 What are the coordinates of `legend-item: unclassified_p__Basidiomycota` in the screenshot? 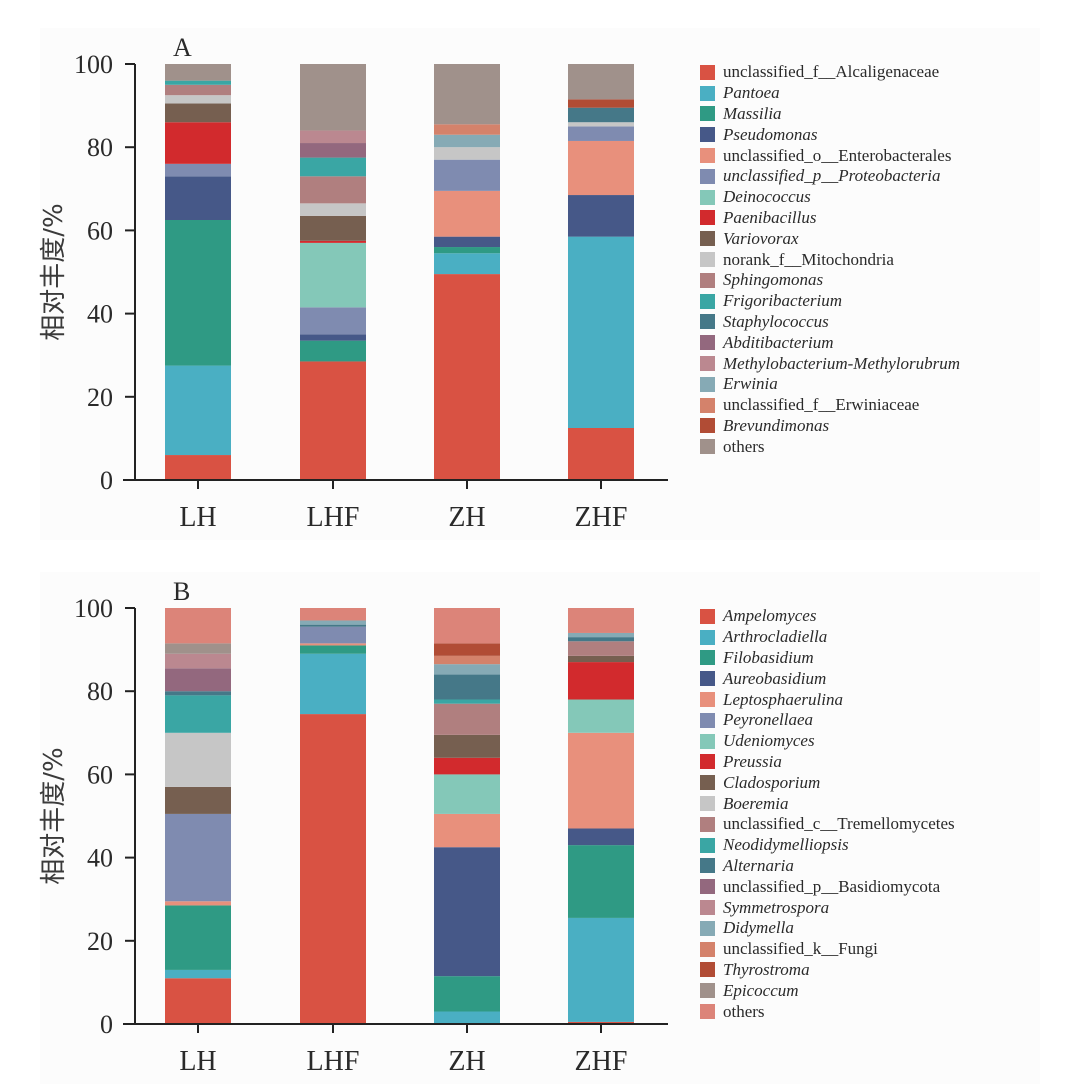 It's located at (827, 886).